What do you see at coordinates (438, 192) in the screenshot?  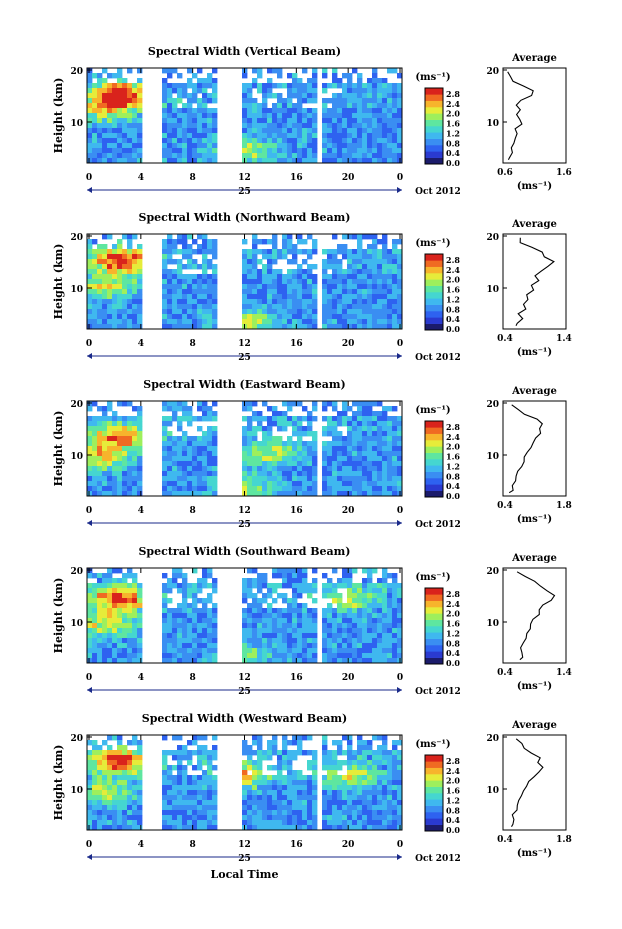 I see `date-label: Oct 2012` at bounding box center [438, 192].